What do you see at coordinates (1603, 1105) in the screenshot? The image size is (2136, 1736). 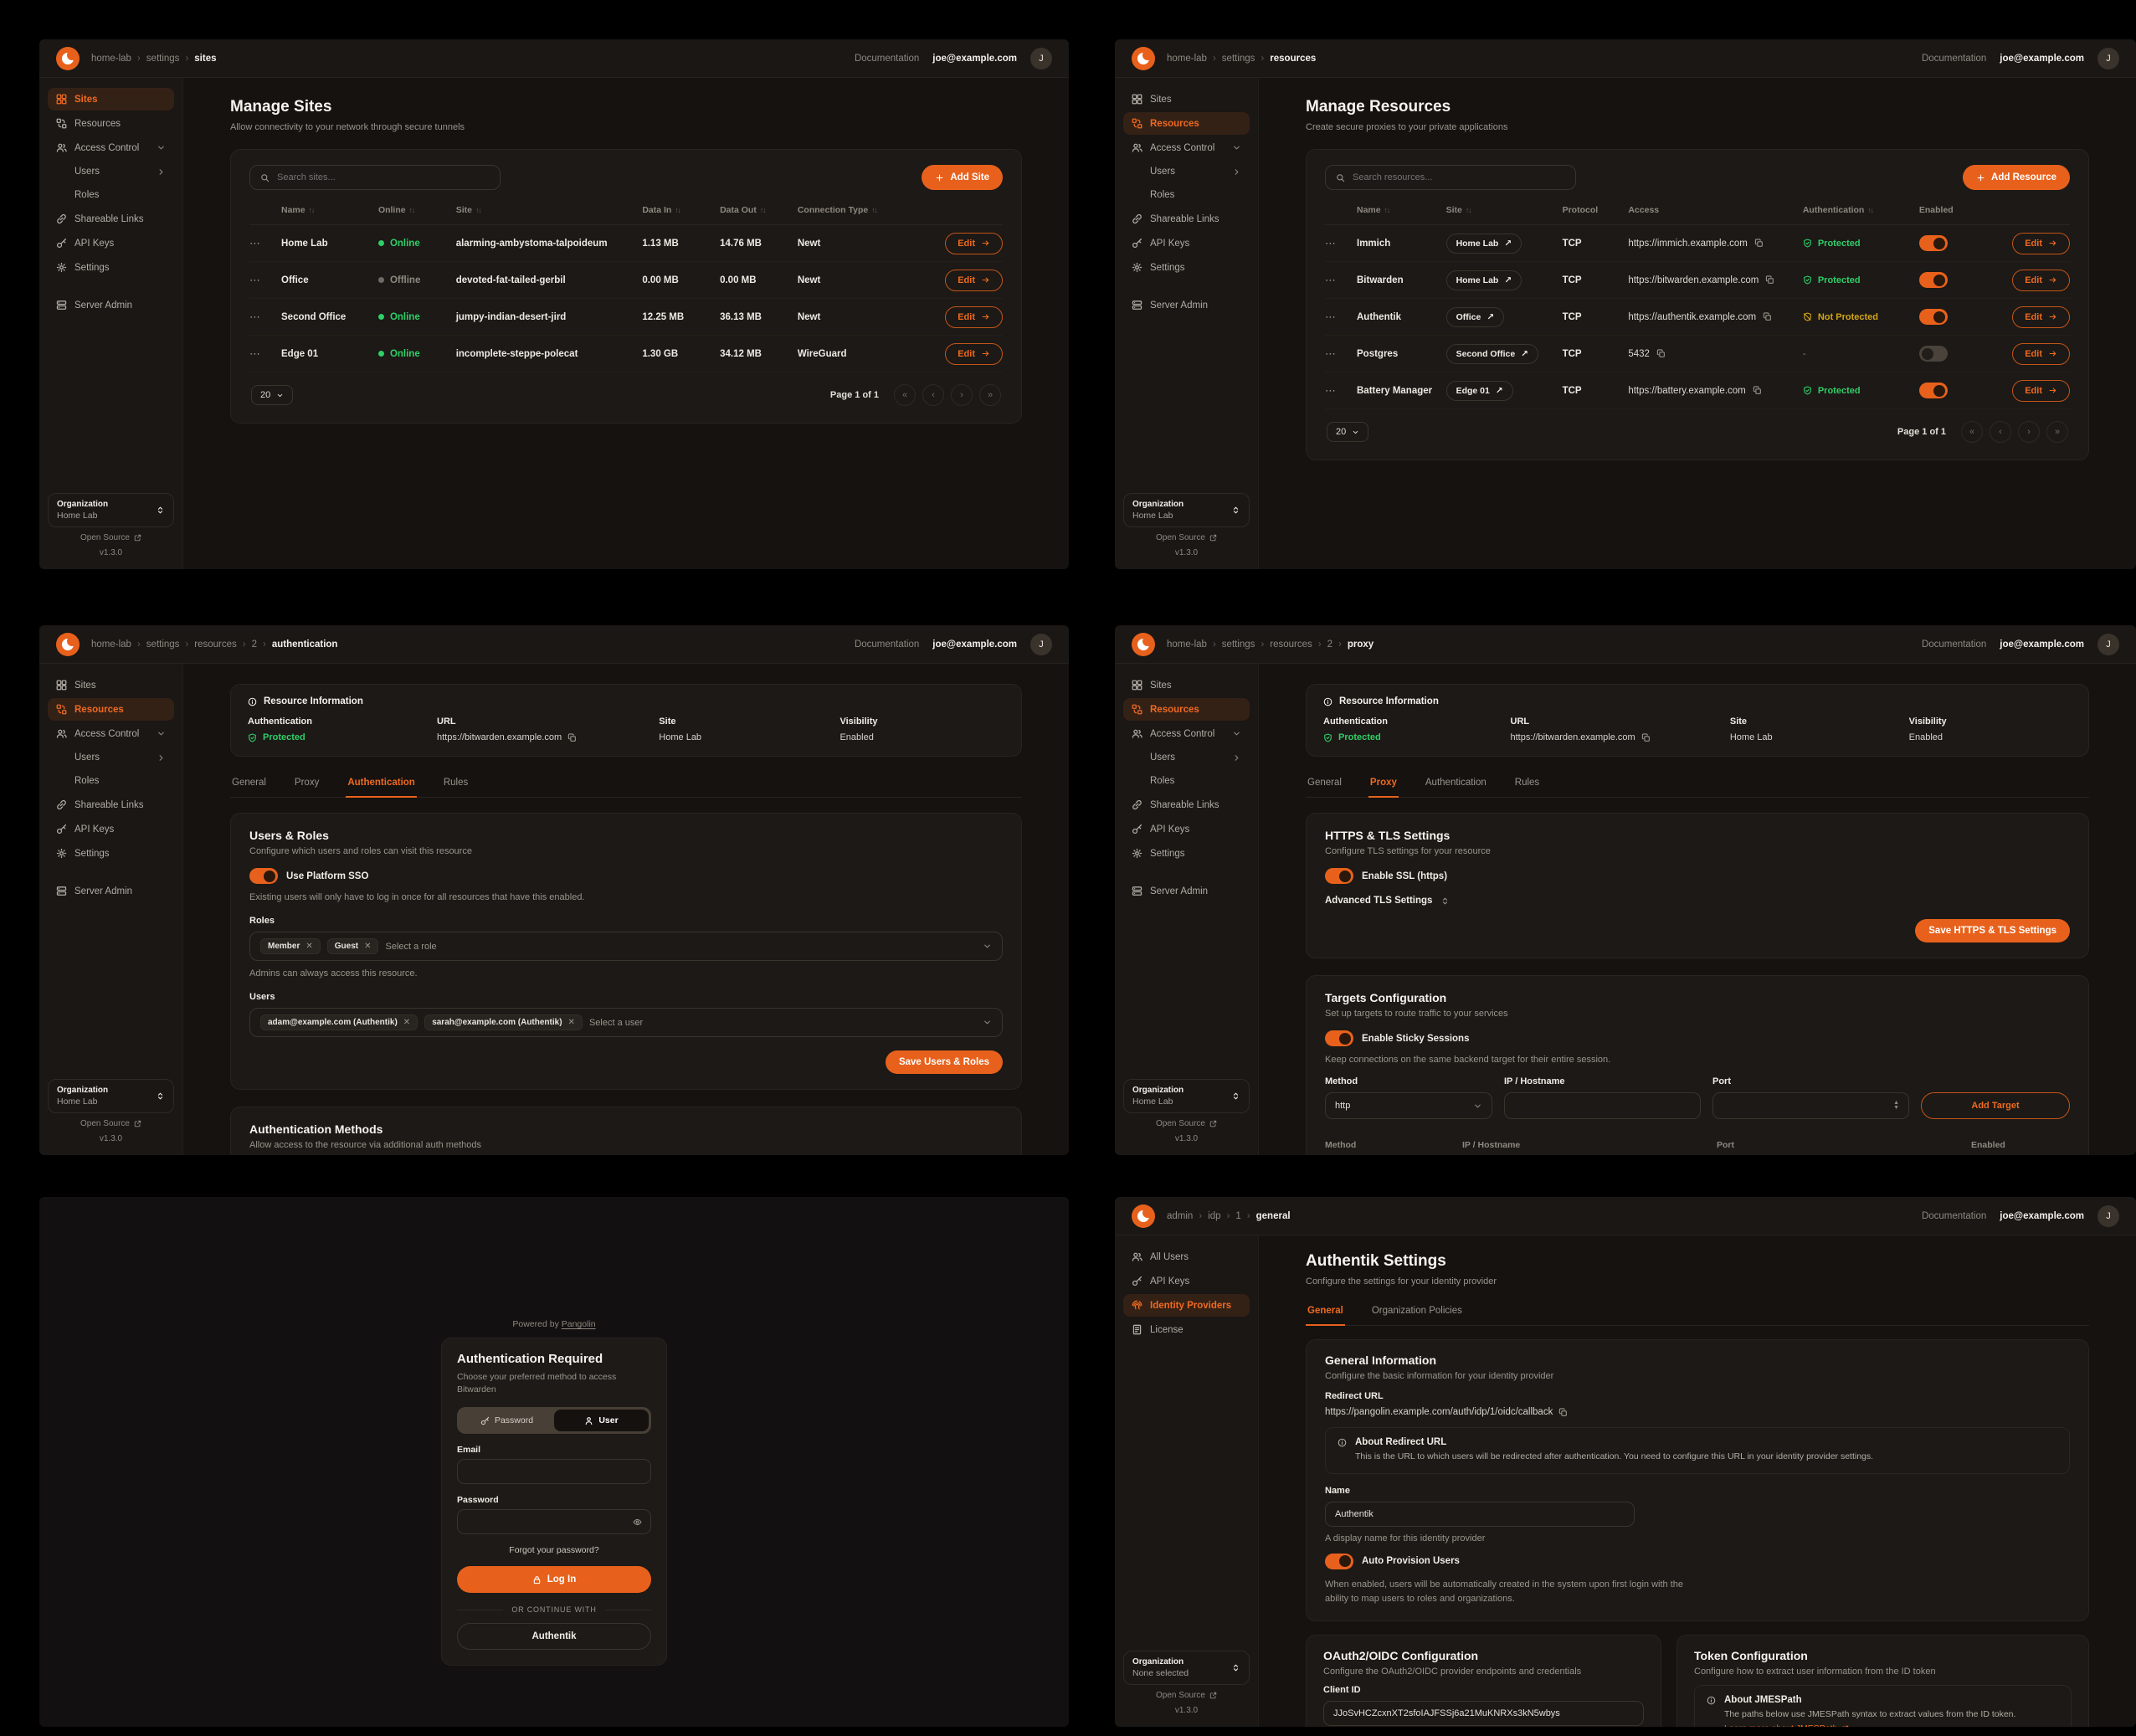 I see `ip-hostname-input` at bounding box center [1603, 1105].